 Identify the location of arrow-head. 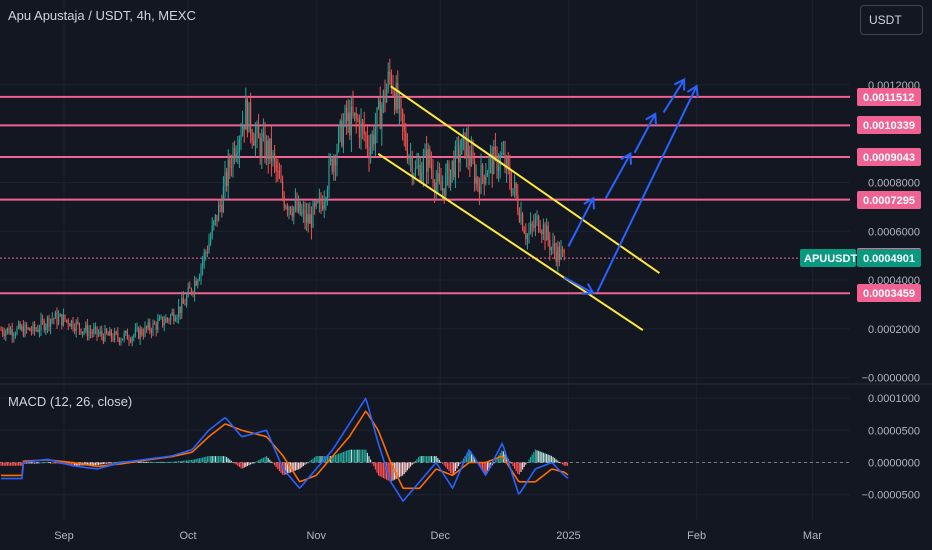
(626, 158).